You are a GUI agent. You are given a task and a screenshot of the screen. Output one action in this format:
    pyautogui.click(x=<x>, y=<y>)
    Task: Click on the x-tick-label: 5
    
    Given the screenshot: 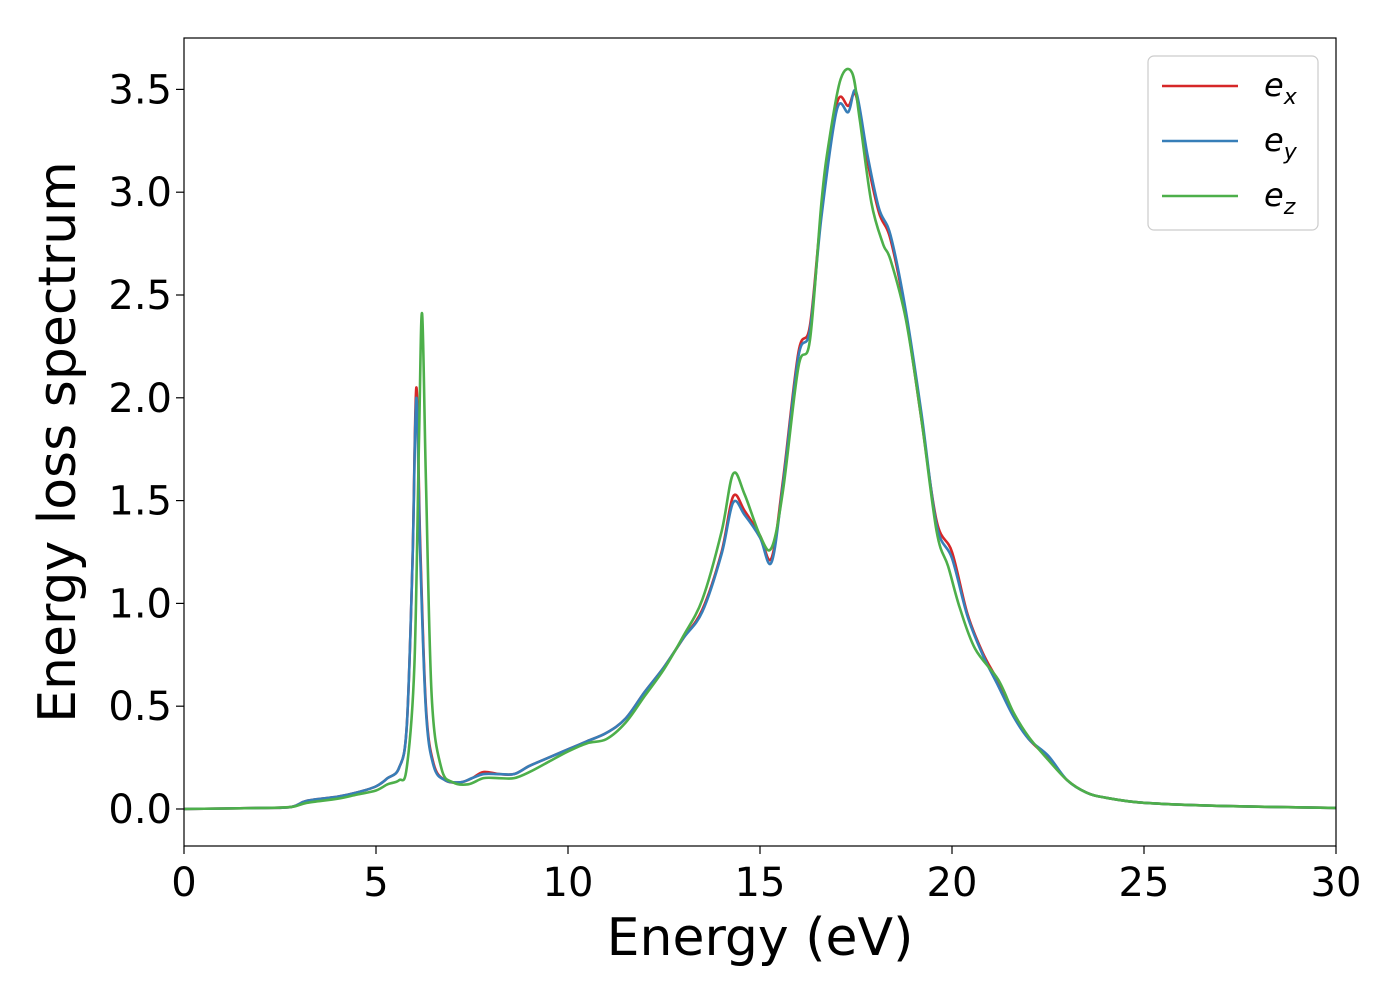 What is the action you would take?
    pyautogui.click(x=375, y=883)
    